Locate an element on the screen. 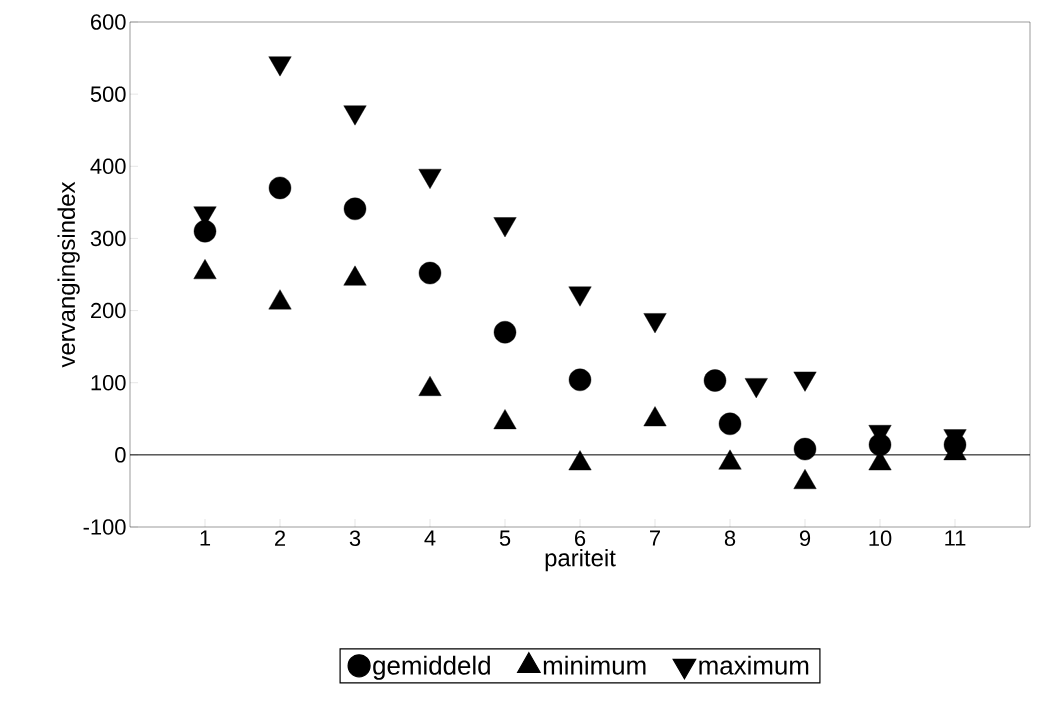 This screenshot has height=718, width=1048. y-tick-label: 500 is located at coordinates (108, 94).